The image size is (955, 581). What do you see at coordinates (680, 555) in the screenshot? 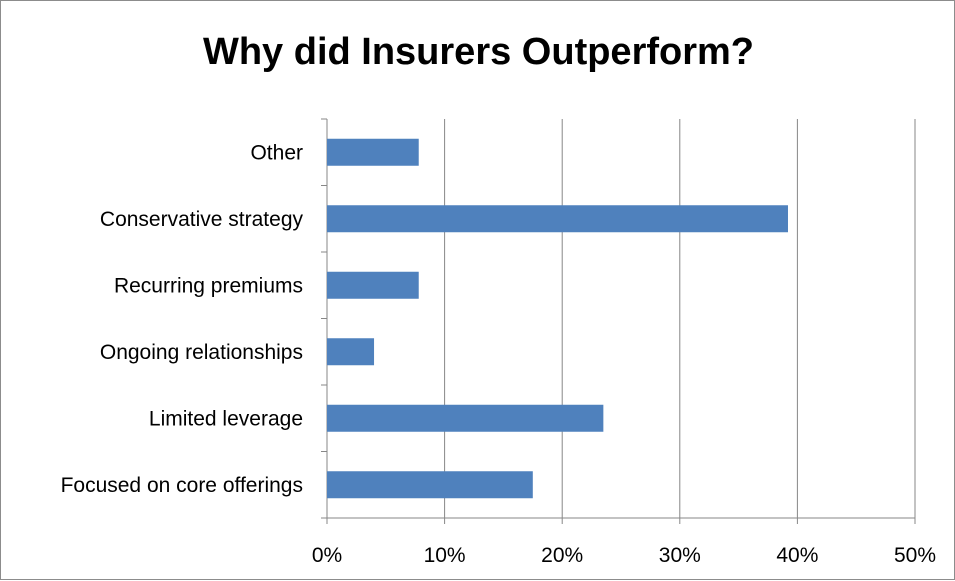
I see `x-tick-label-3: 30%` at bounding box center [680, 555].